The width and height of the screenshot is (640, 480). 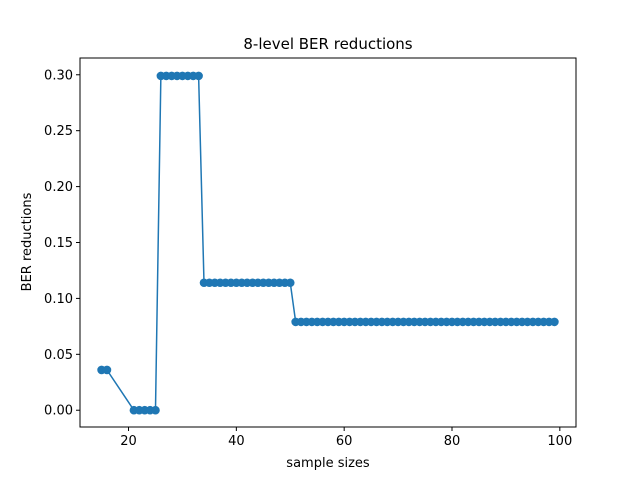 I want to click on x-tick-label: 80, so click(x=452, y=441).